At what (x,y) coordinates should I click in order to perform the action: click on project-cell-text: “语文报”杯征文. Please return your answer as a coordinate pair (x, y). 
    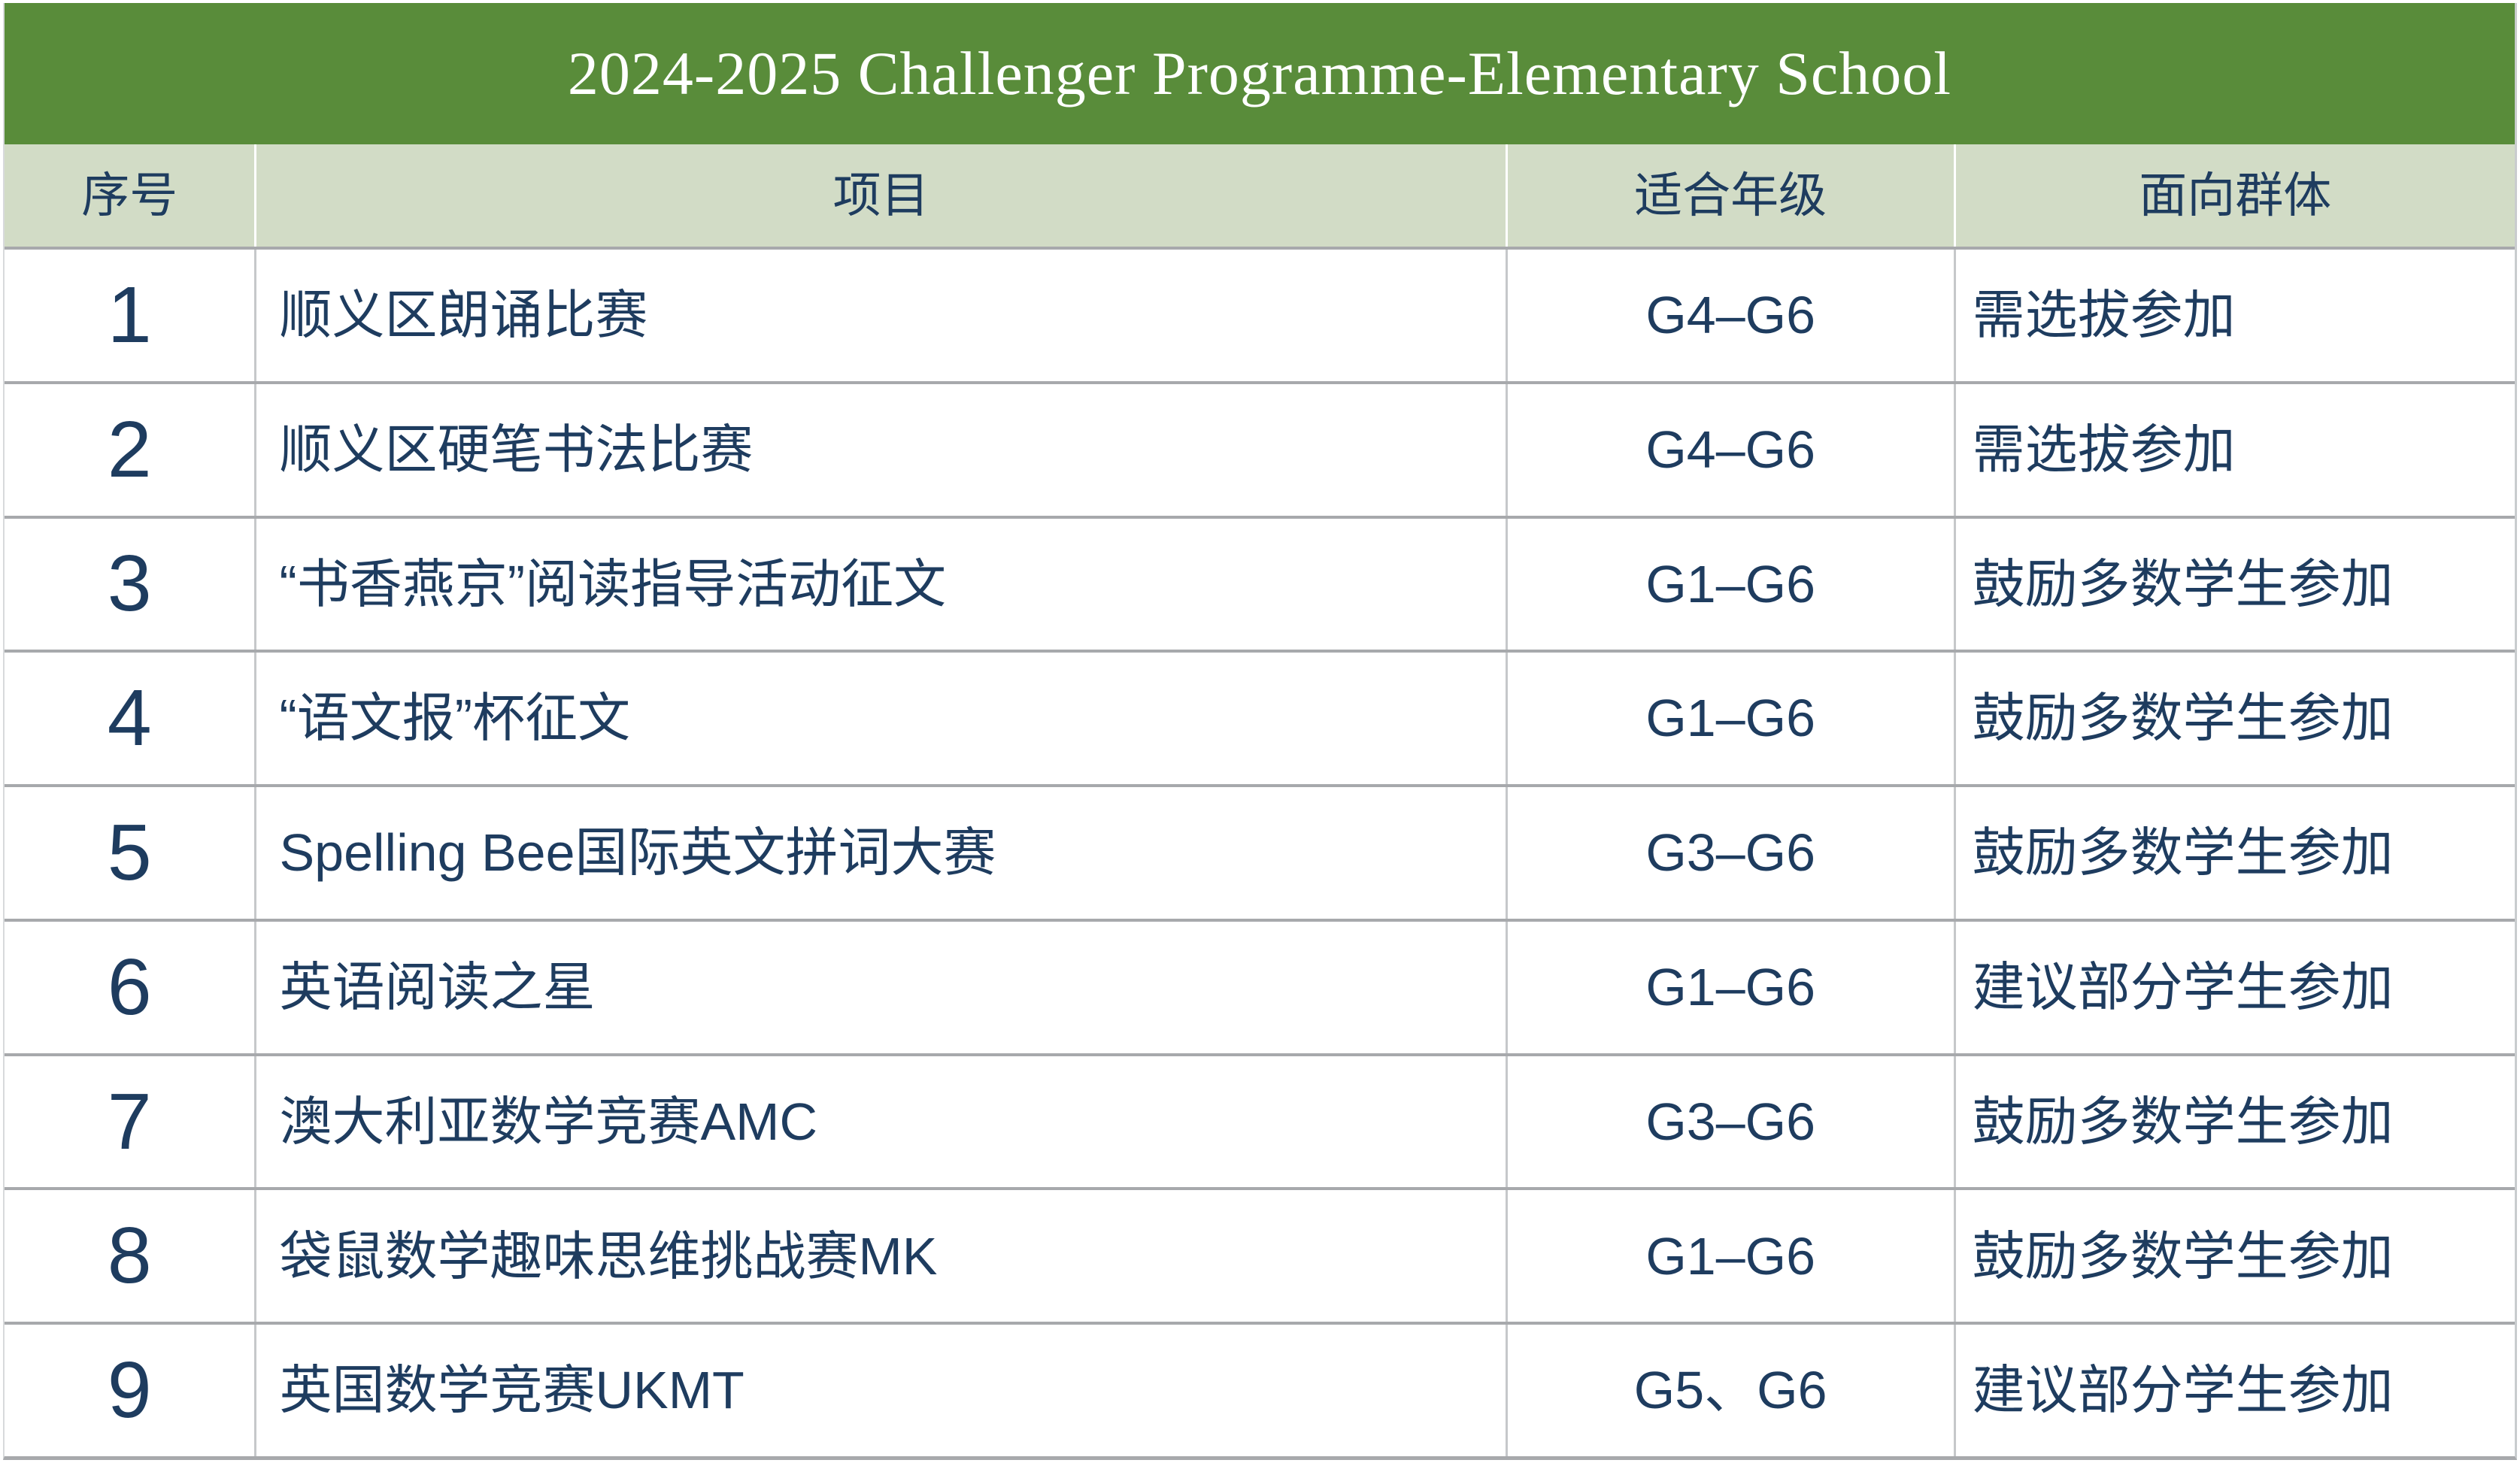
    Looking at the image, I should click on (455, 718).